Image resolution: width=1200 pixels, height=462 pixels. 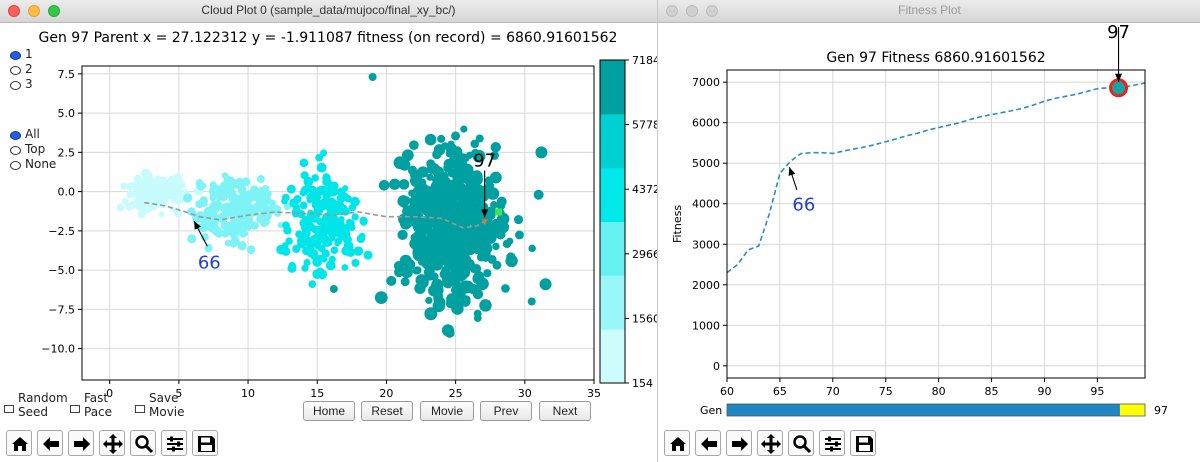 What do you see at coordinates (447, 411) in the screenshot?
I see `movie-button: Movie` at bounding box center [447, 411].